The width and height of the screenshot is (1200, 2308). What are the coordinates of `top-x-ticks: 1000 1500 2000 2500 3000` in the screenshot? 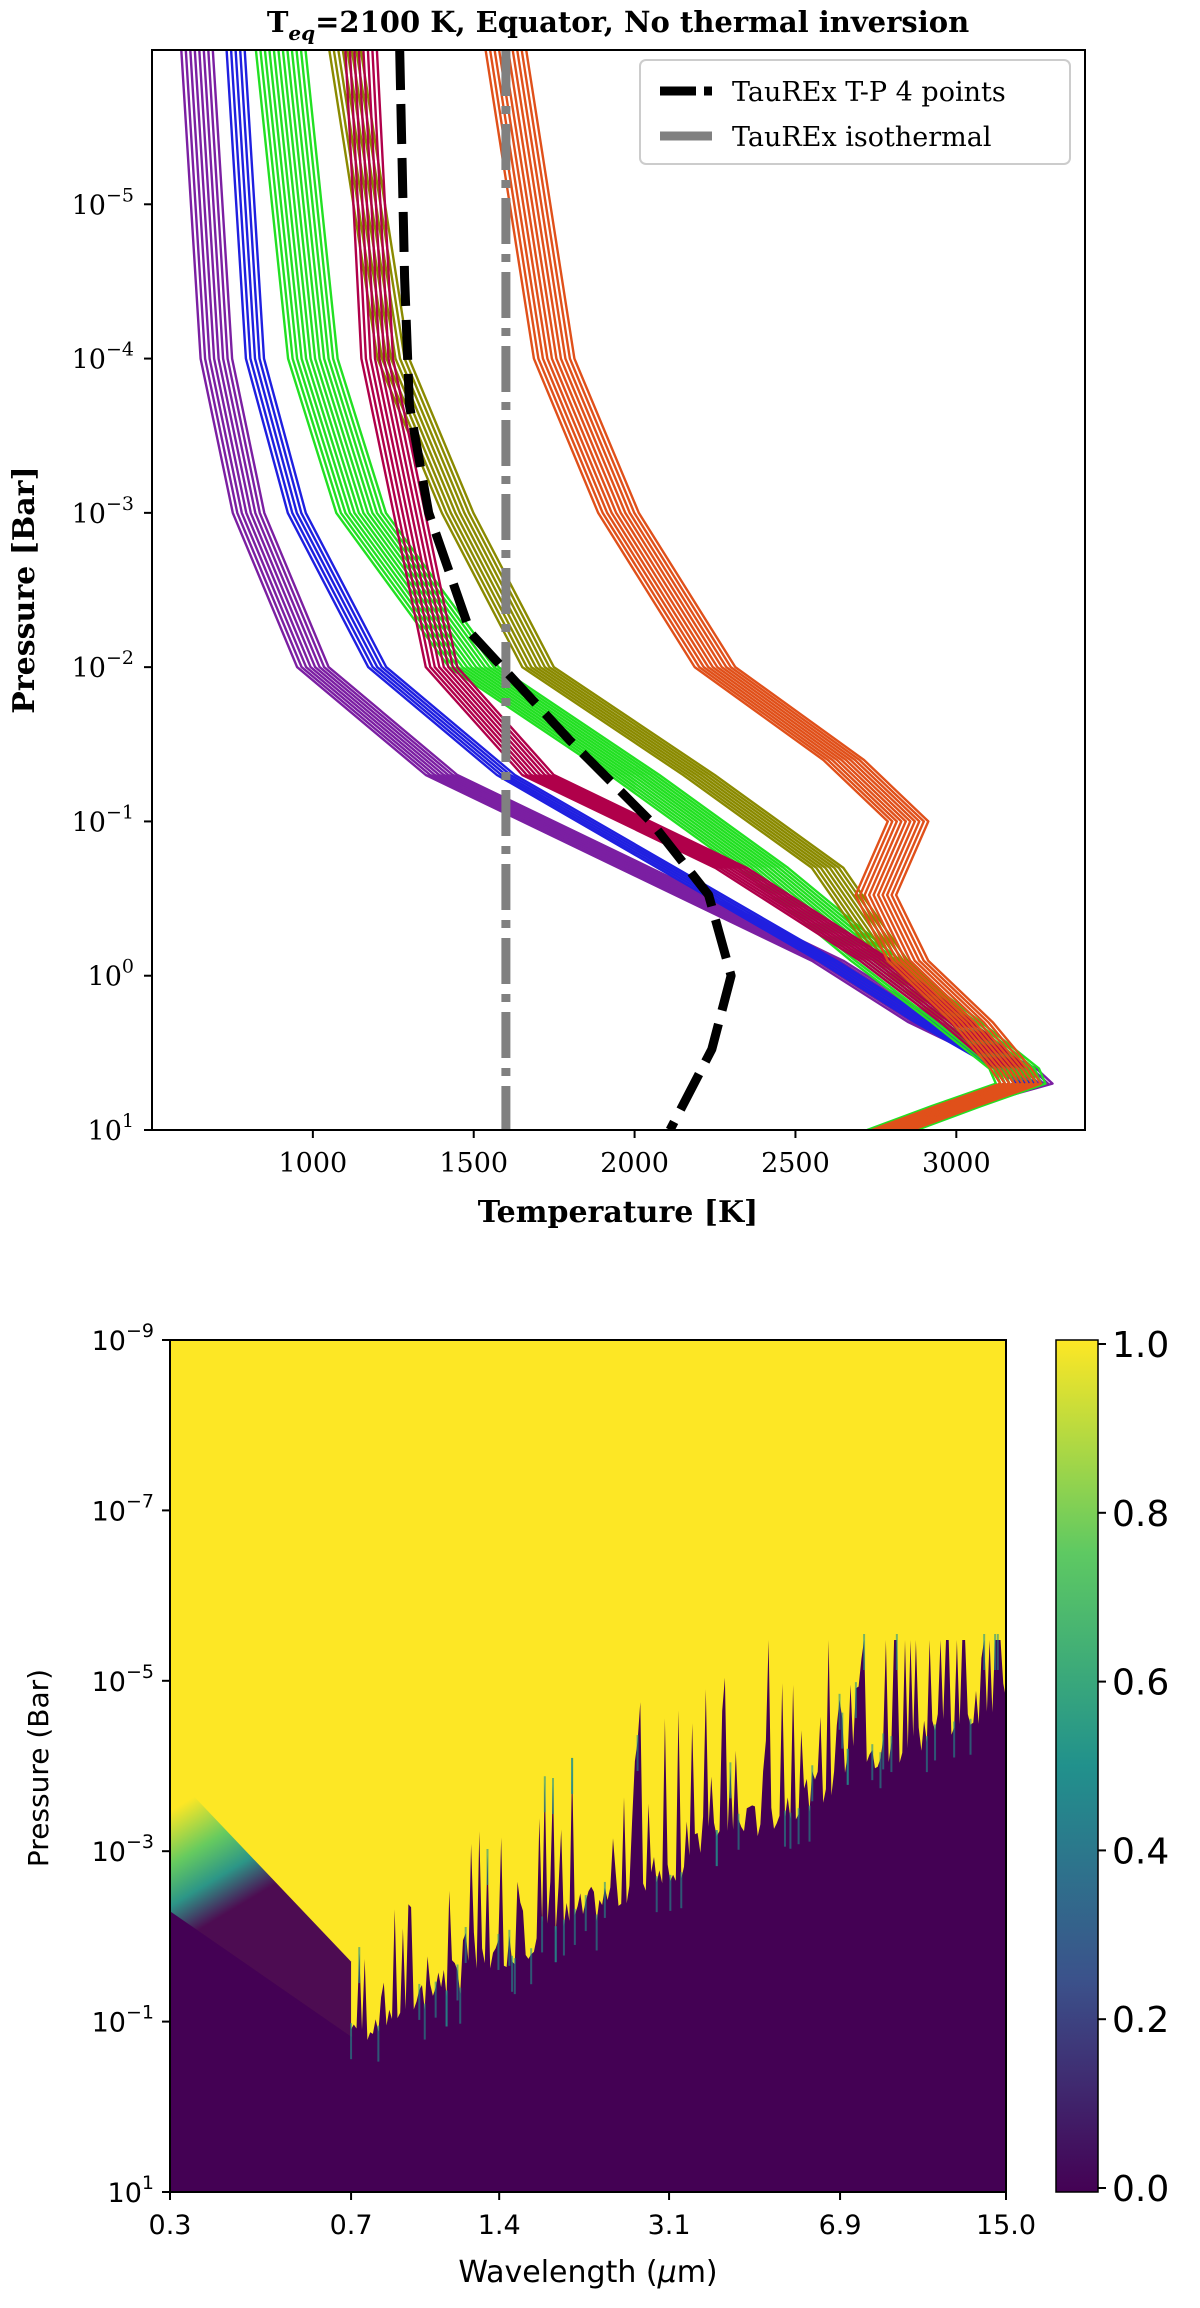 It's located at (635, 1154).